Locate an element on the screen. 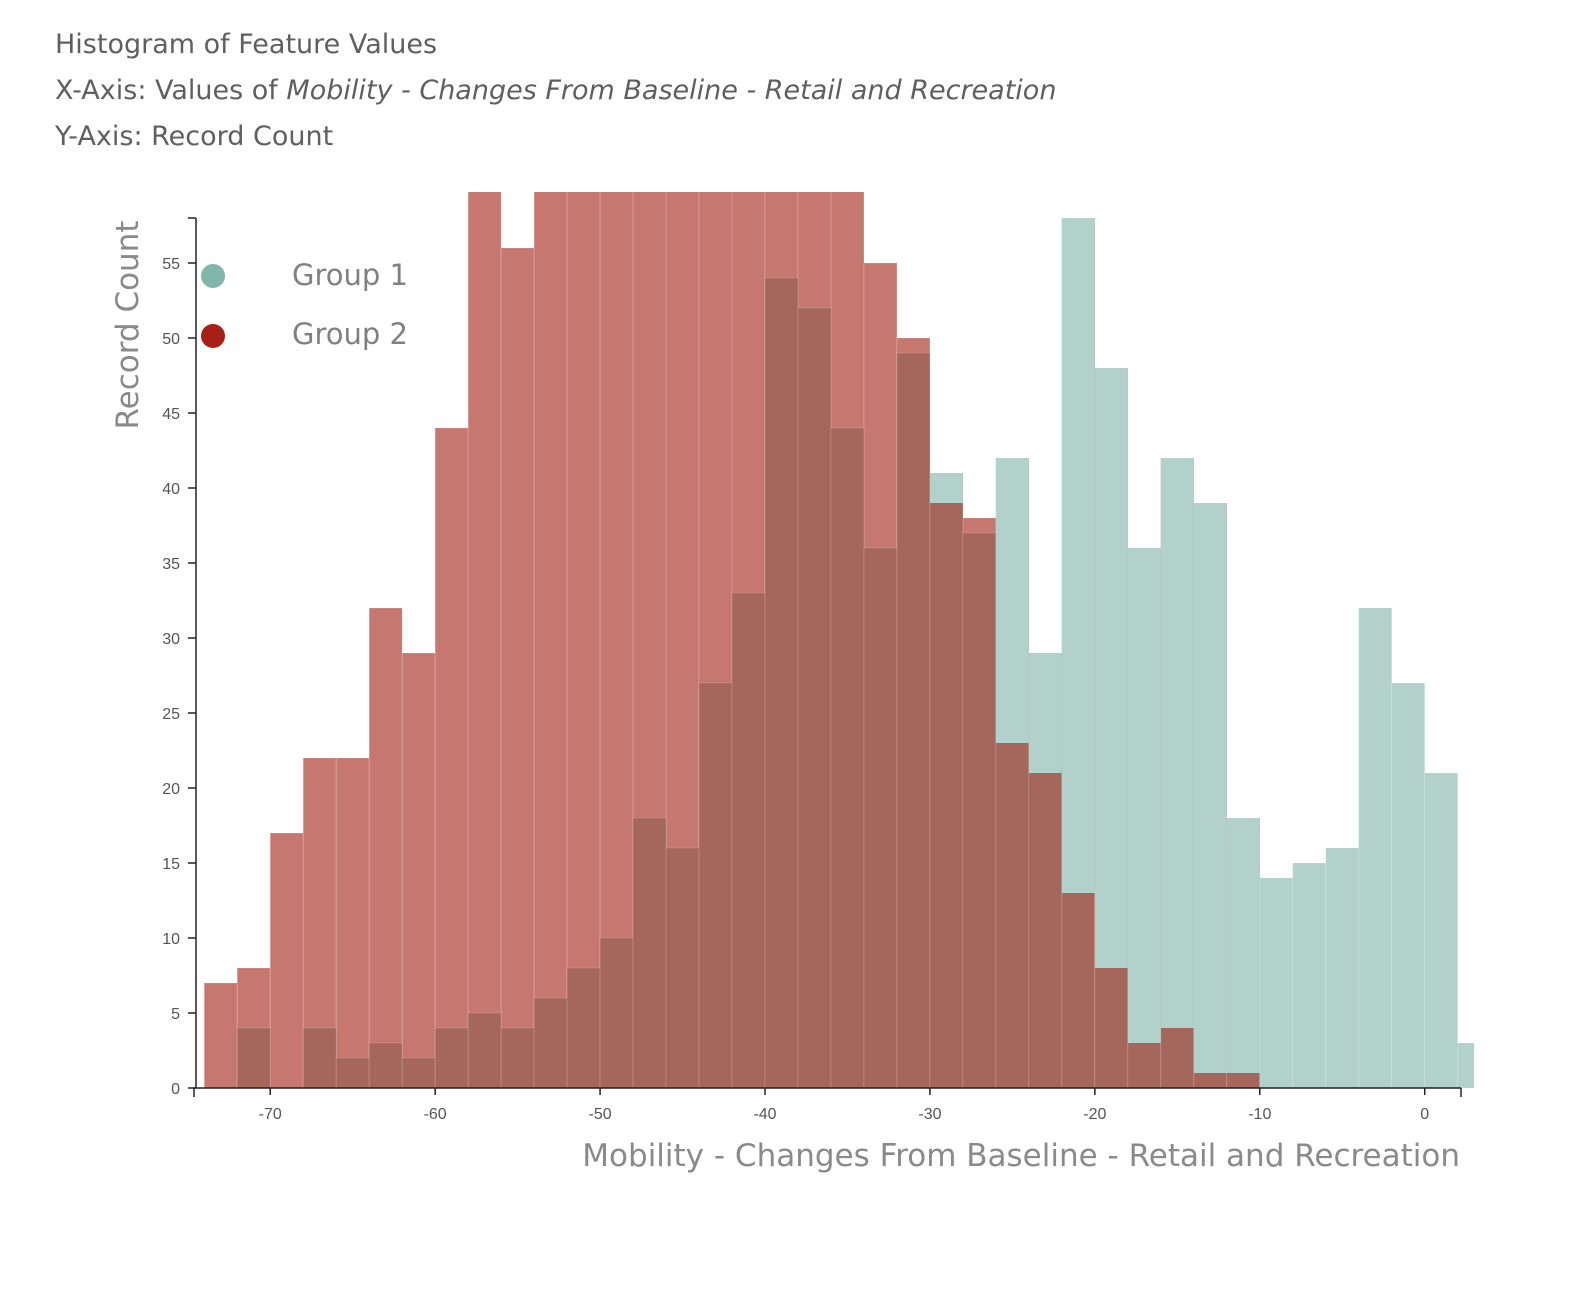 The width and height of the screenshot is (1586, 1294). y-tick-label: 20 is located at coordinates (171, 789).